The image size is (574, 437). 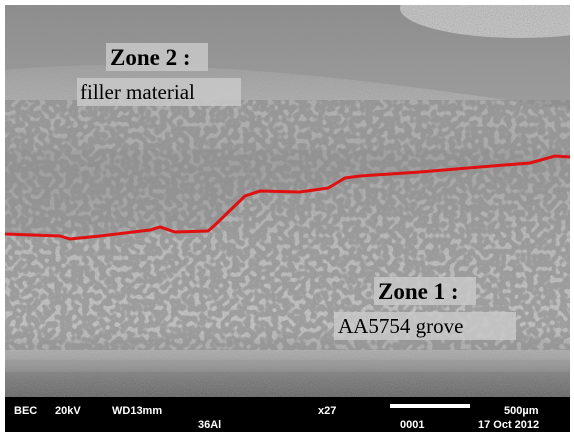 What do you see at coordinates (412, 425) in the screenshot?
I see `image-number: 0001` at bounding box center [412, 425].